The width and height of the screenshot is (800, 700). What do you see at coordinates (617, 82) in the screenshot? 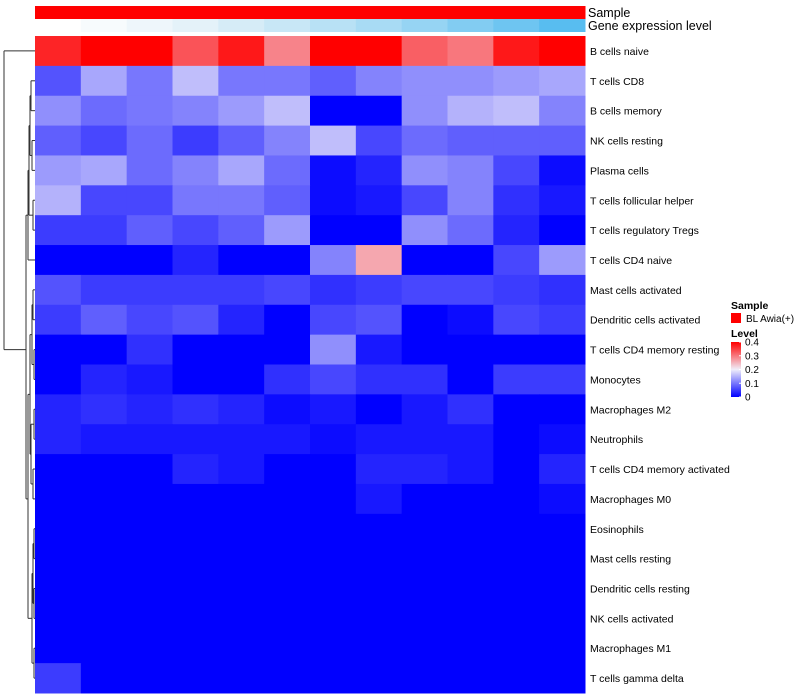
I see `row-label: T cells CD8` at bounding box center [617, 82].